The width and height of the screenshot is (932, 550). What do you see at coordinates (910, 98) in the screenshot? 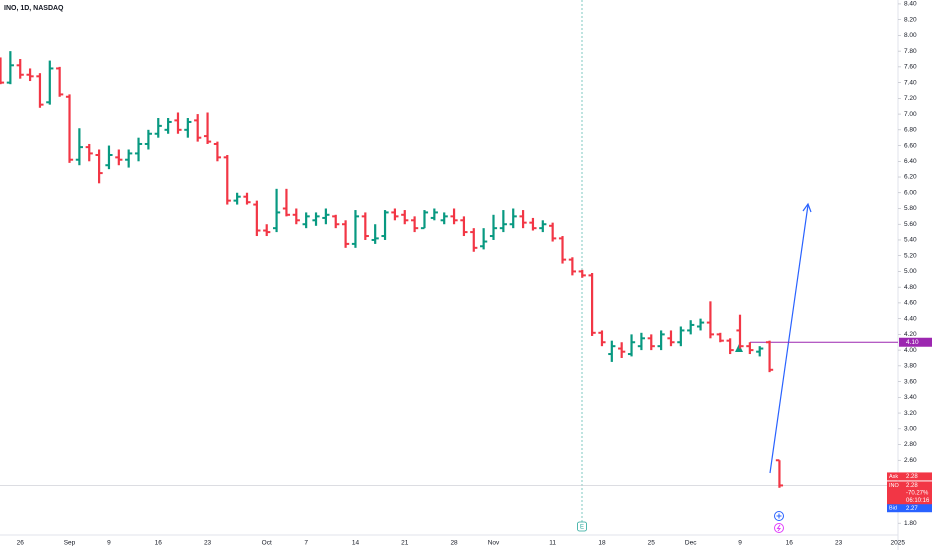
I see `y-tick-label: 7.20` at bounding box center [910, 98].